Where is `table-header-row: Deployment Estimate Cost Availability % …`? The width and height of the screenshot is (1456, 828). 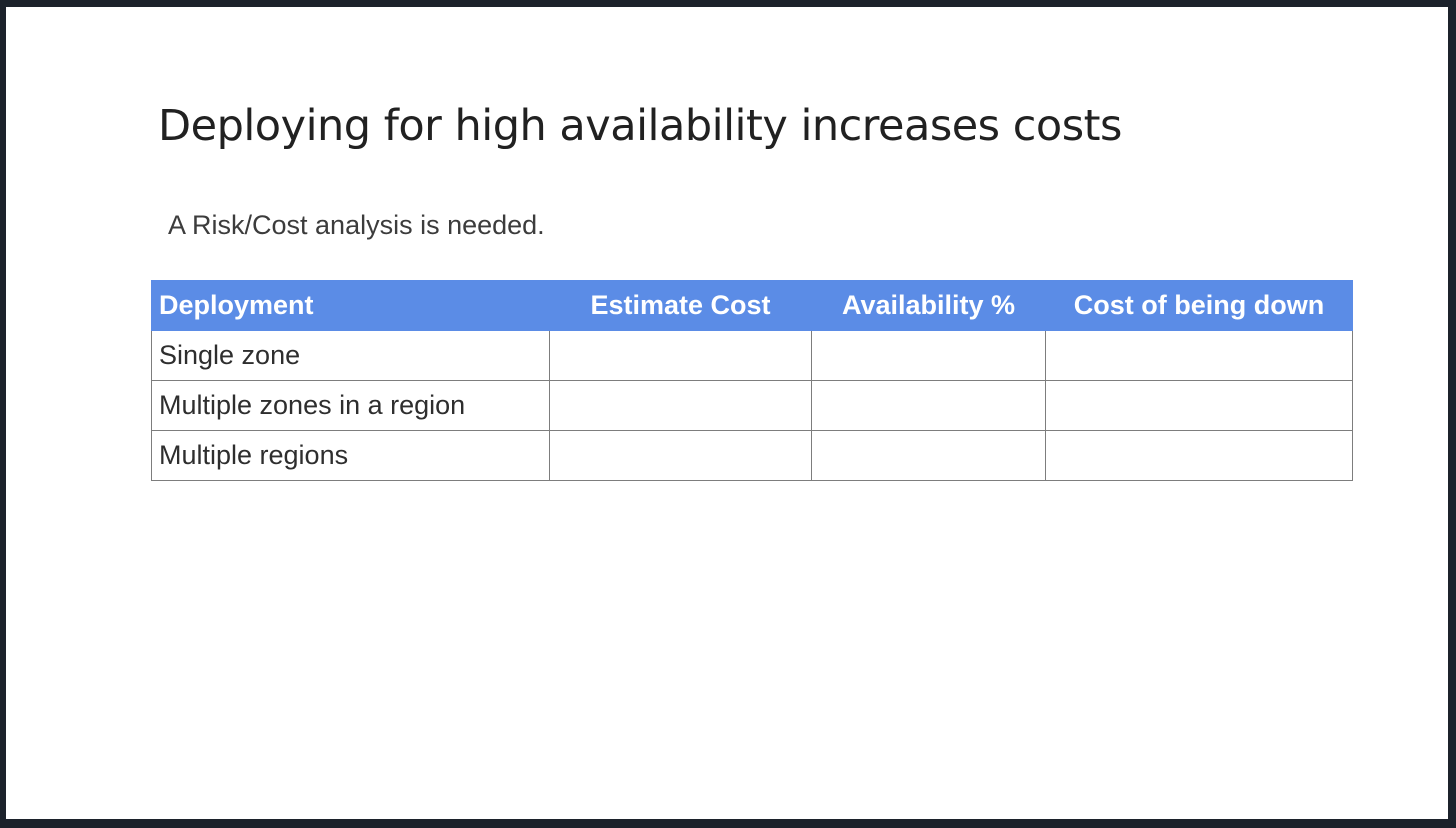 table-header-row: Deployment Estimate Cost Availability % … is located at coordinates (752, 305).